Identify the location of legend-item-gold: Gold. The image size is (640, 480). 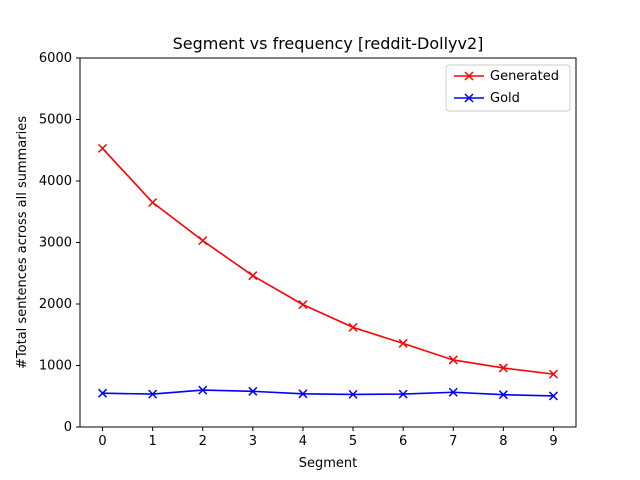
(487, 98).